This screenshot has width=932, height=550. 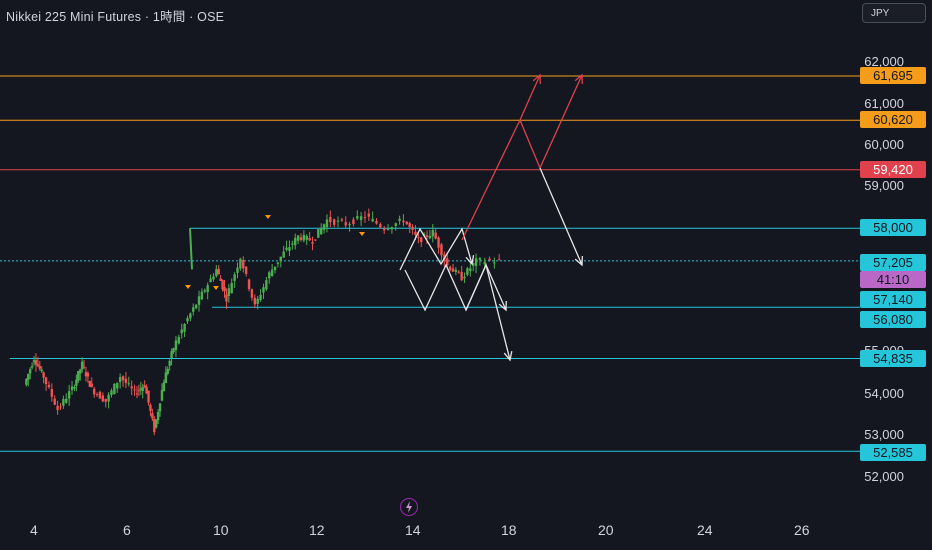 What do you see at coordinates (893, 452) in the screenshot?
I see `price-tag-52585: 52,585` at bounding box center [893, 452].